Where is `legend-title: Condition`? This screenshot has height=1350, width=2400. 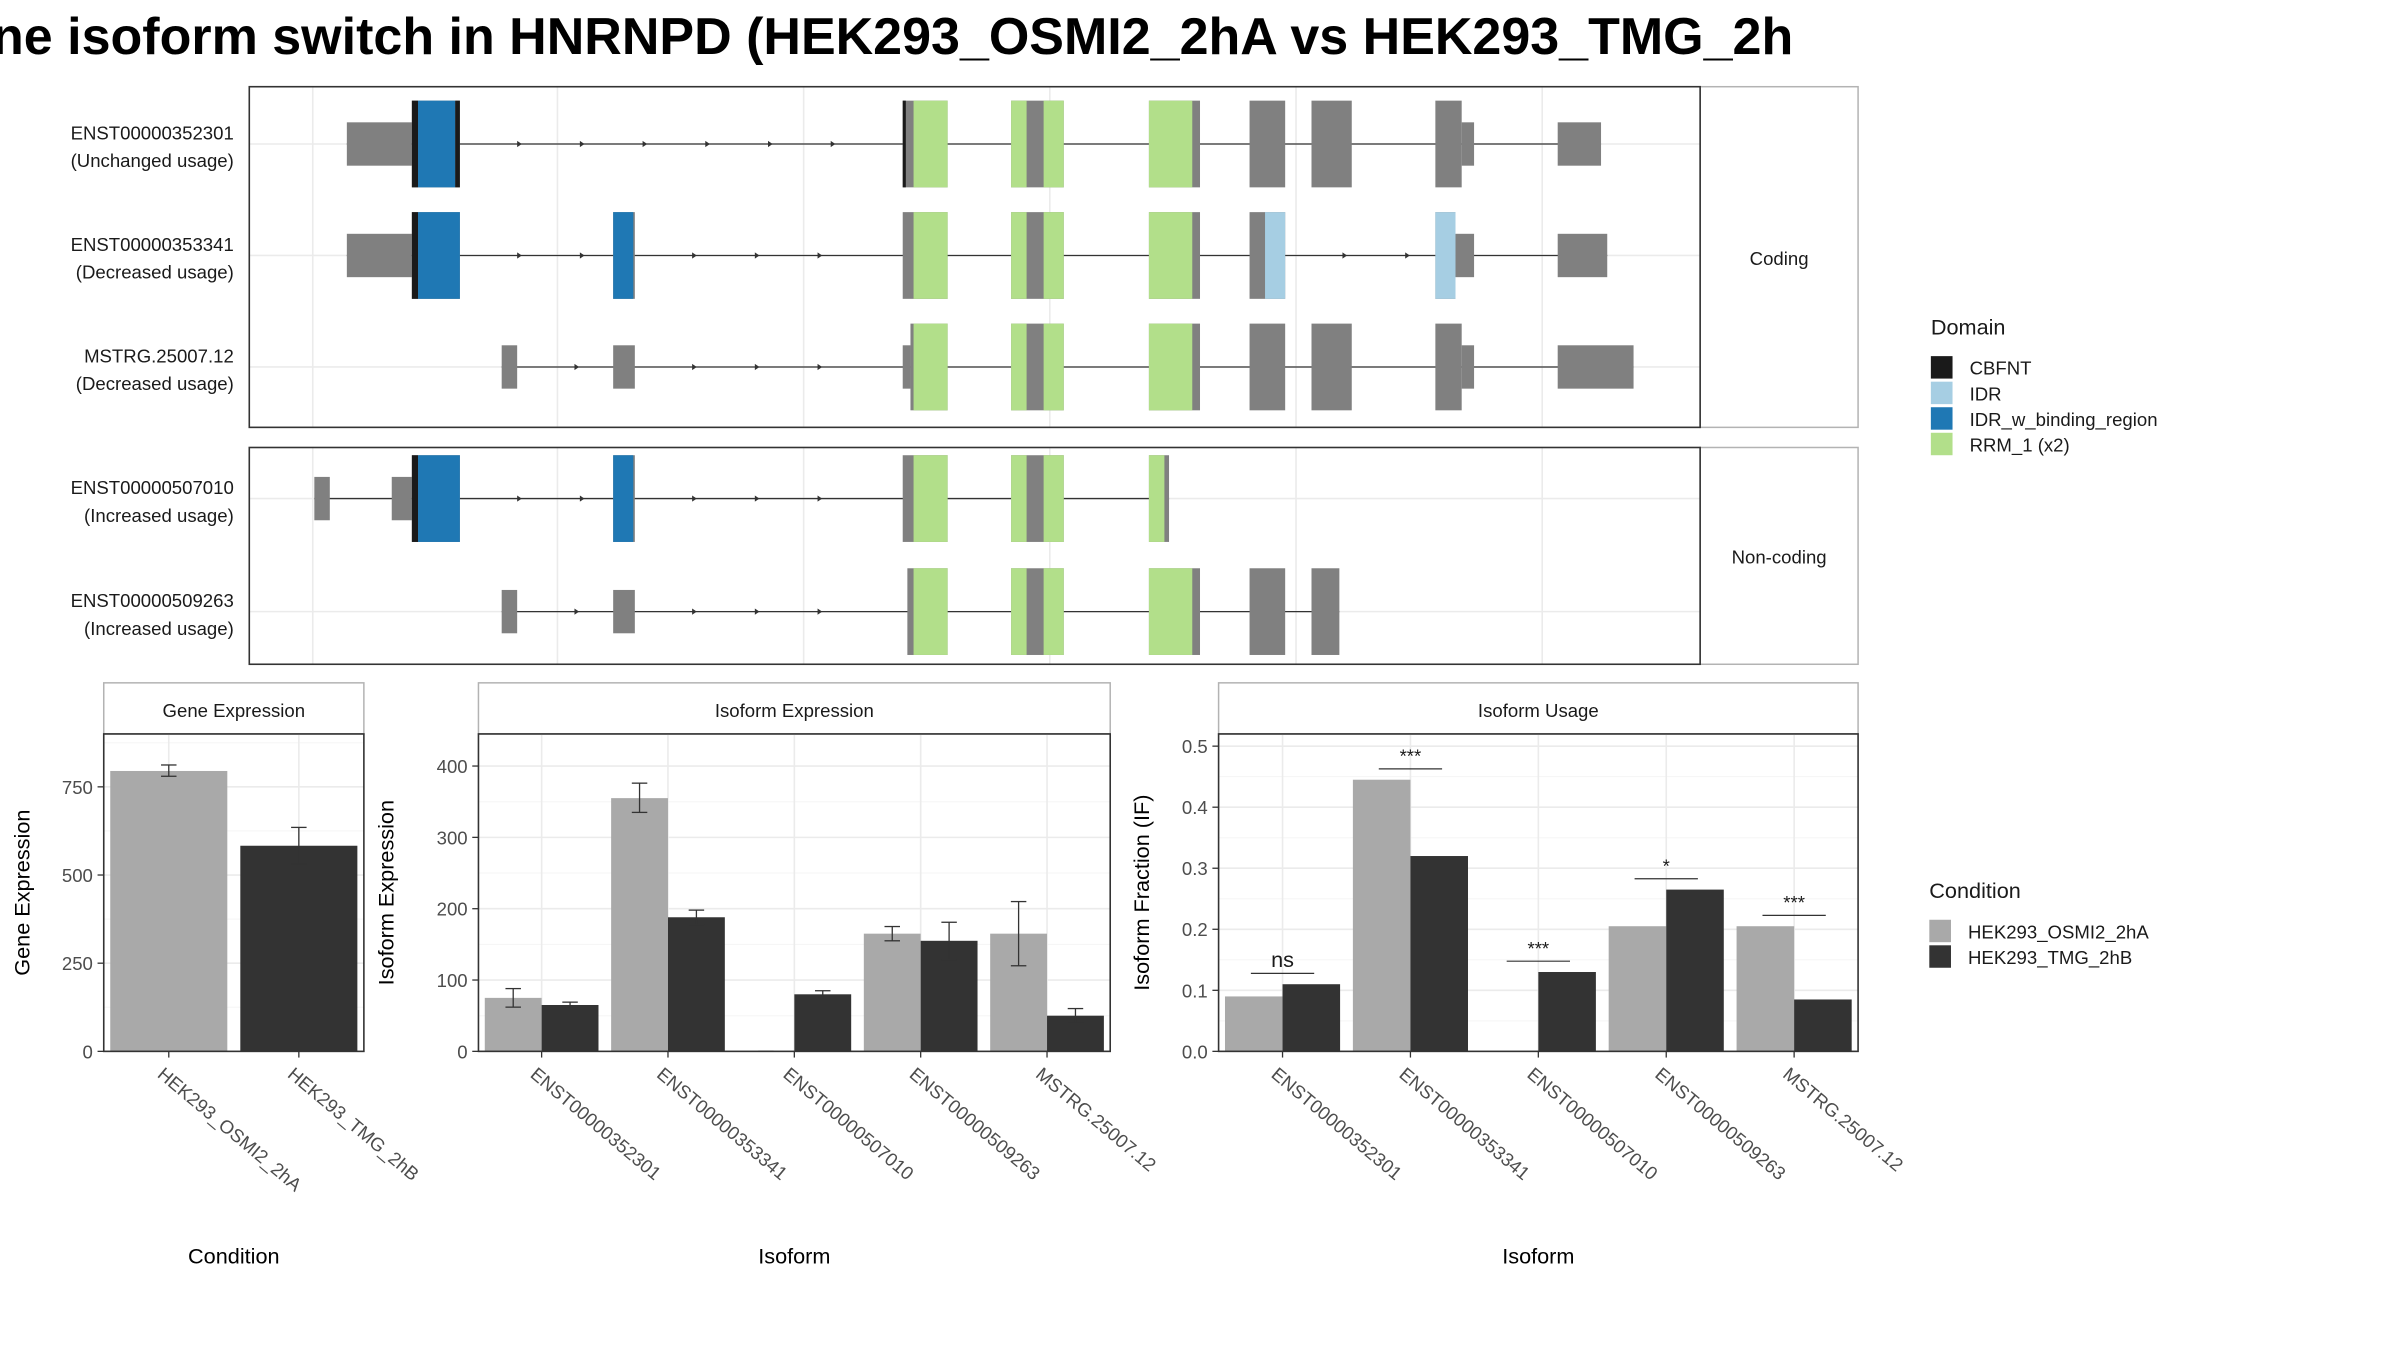 legend-title: Condition is located at coordinates (1975, 890).